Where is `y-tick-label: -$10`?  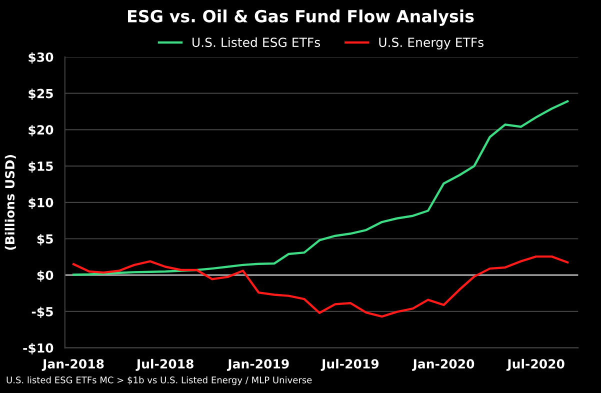 y-tick-label: -$10 is located at coordinates (38, 348).